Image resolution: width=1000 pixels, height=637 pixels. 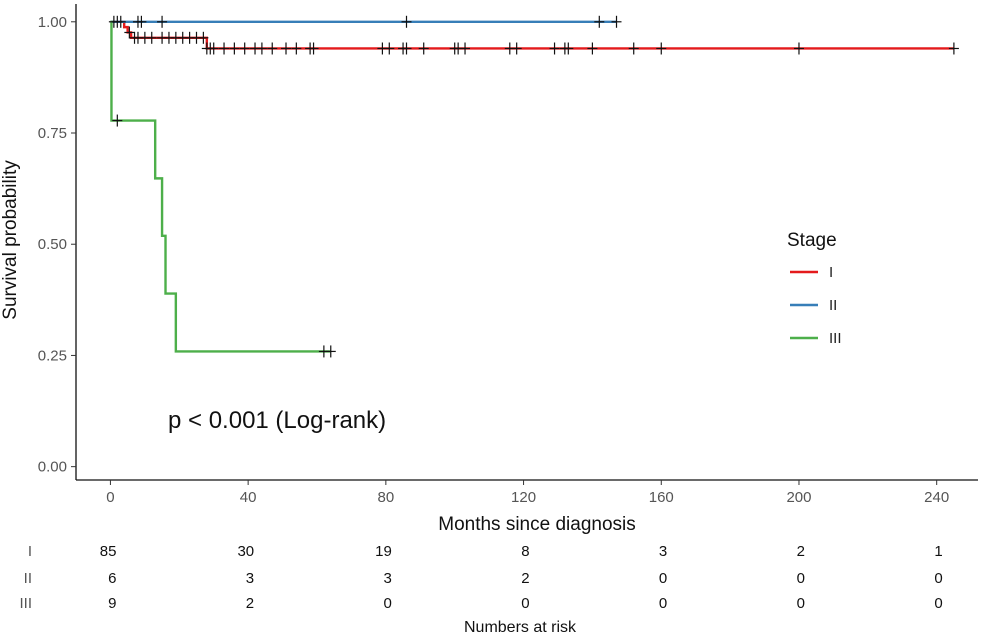 What do you see at coordinates (52, 133) in the screenshot?
I see `y-tick-label: 0.75` at bounding box center [52, 133].